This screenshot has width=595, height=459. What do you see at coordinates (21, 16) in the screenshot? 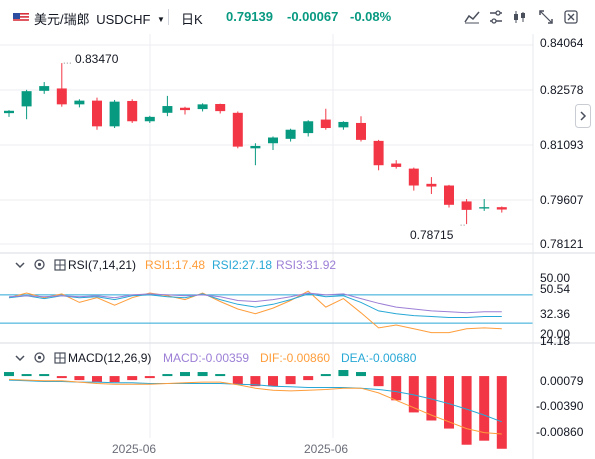
I see `us-flag-icon` at bounding box center [21, 16].